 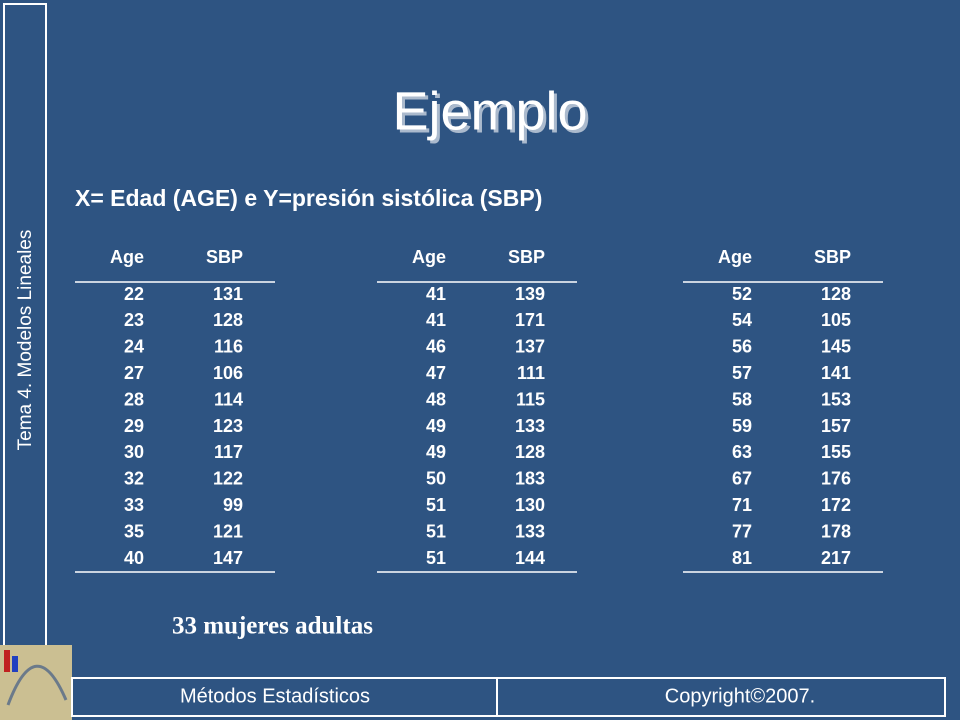 I want to click on table-cell: 52, so click(x=742, y=294).